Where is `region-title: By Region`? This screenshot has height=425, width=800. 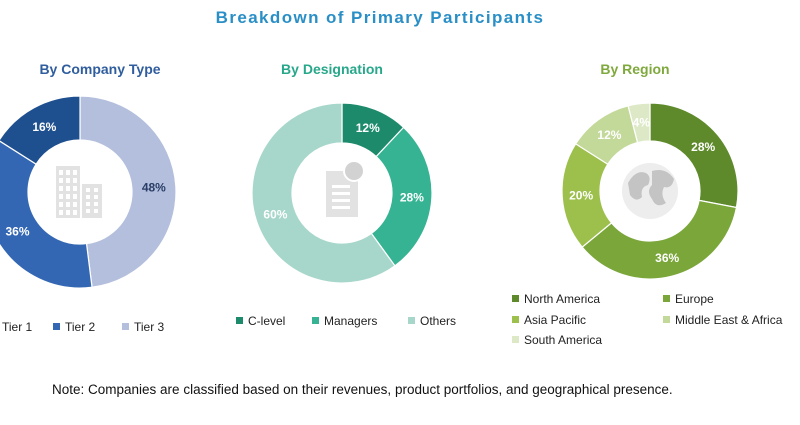 region-title: By Region is located at coordinates (635, 69).